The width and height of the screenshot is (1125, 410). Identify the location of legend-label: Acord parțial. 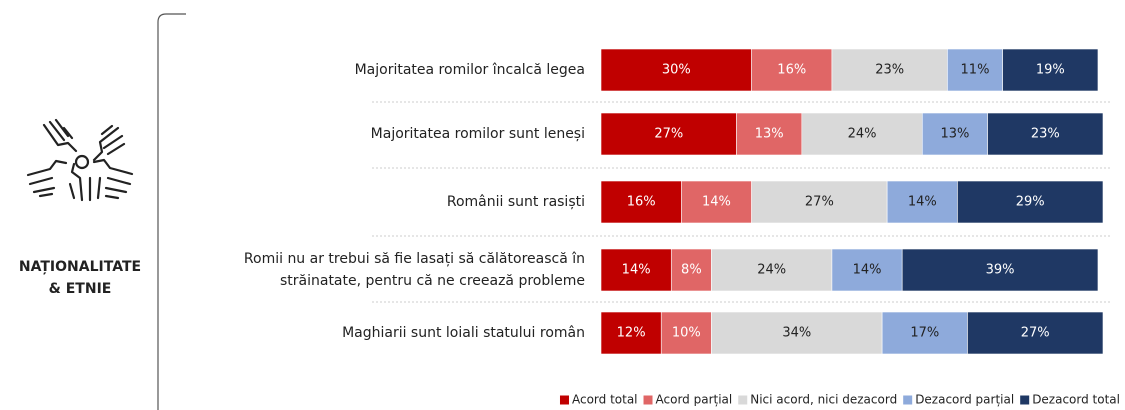
(694, 400).